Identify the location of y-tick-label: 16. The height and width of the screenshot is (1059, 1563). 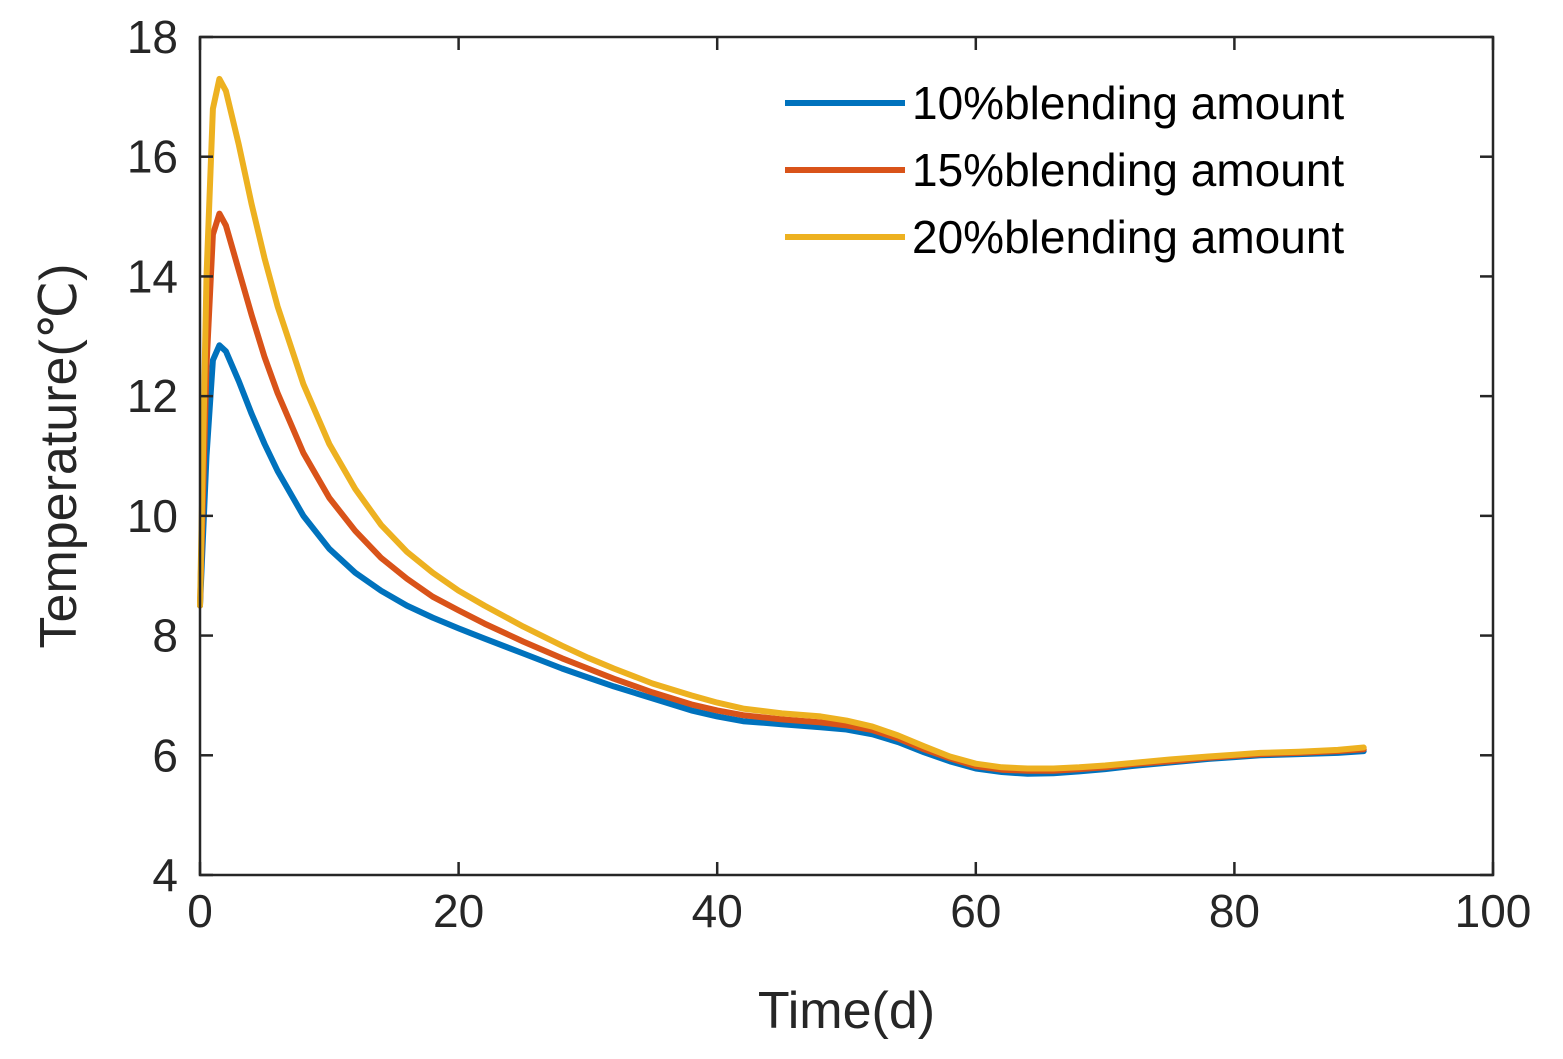
(152, 157).